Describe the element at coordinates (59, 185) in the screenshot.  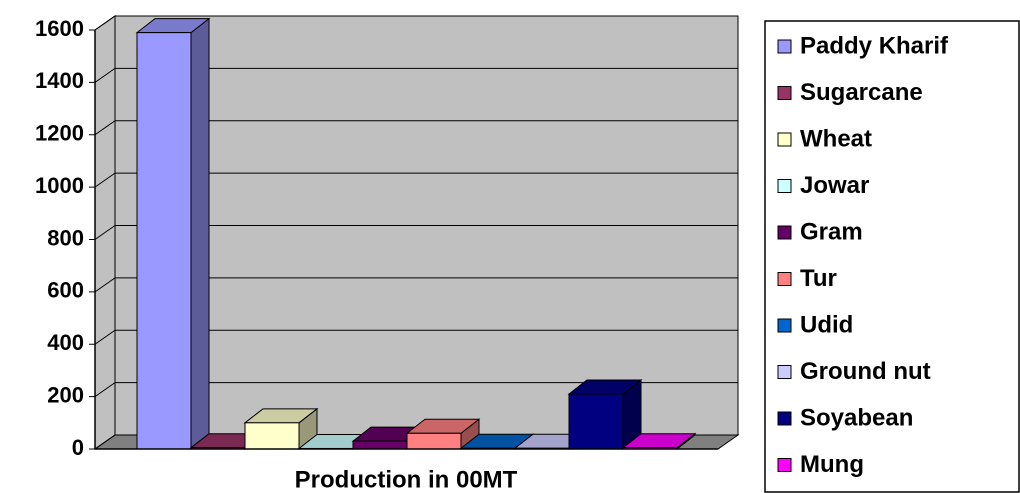
I see `y-tick-label: 1000` at that location.